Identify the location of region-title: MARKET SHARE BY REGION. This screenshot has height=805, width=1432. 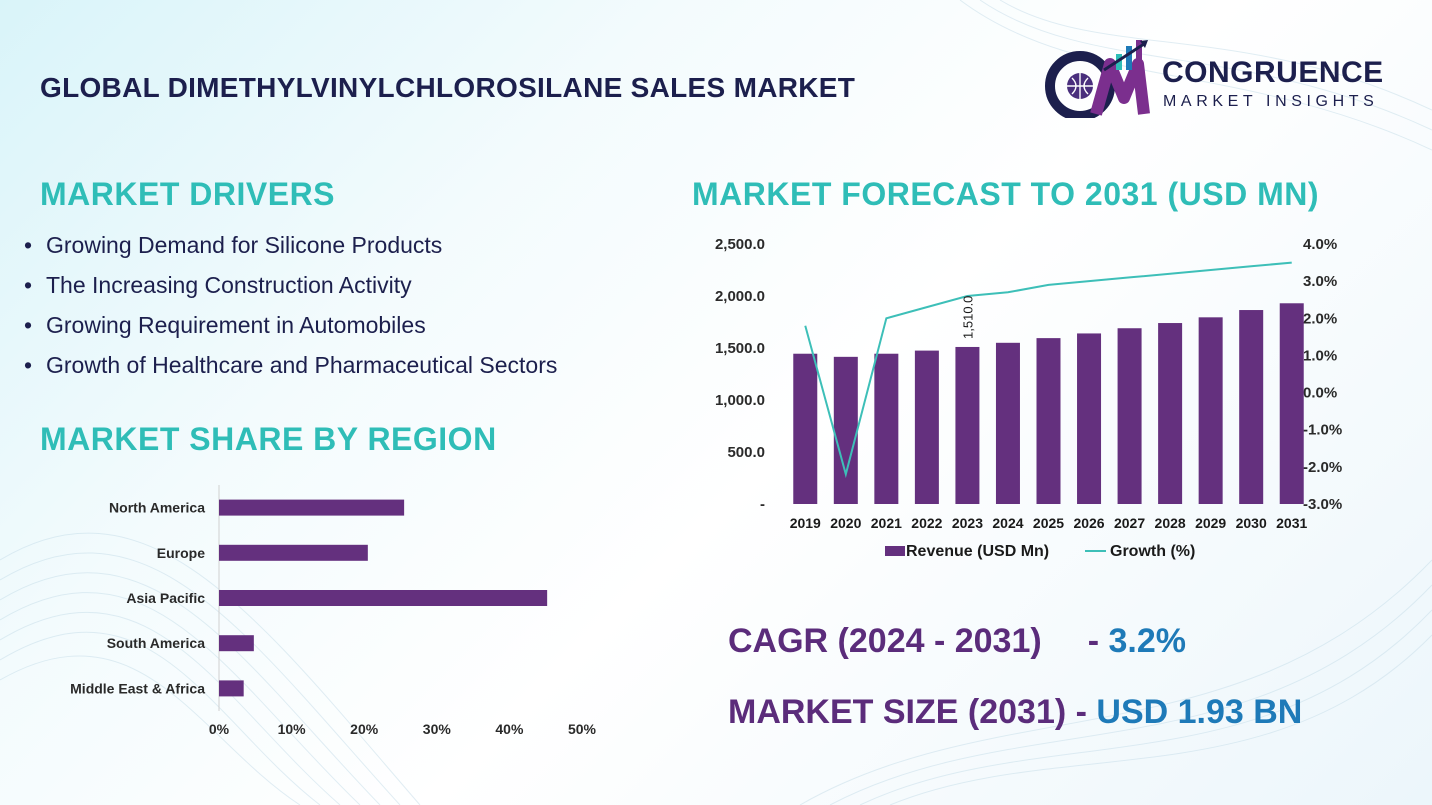
(268, 439).